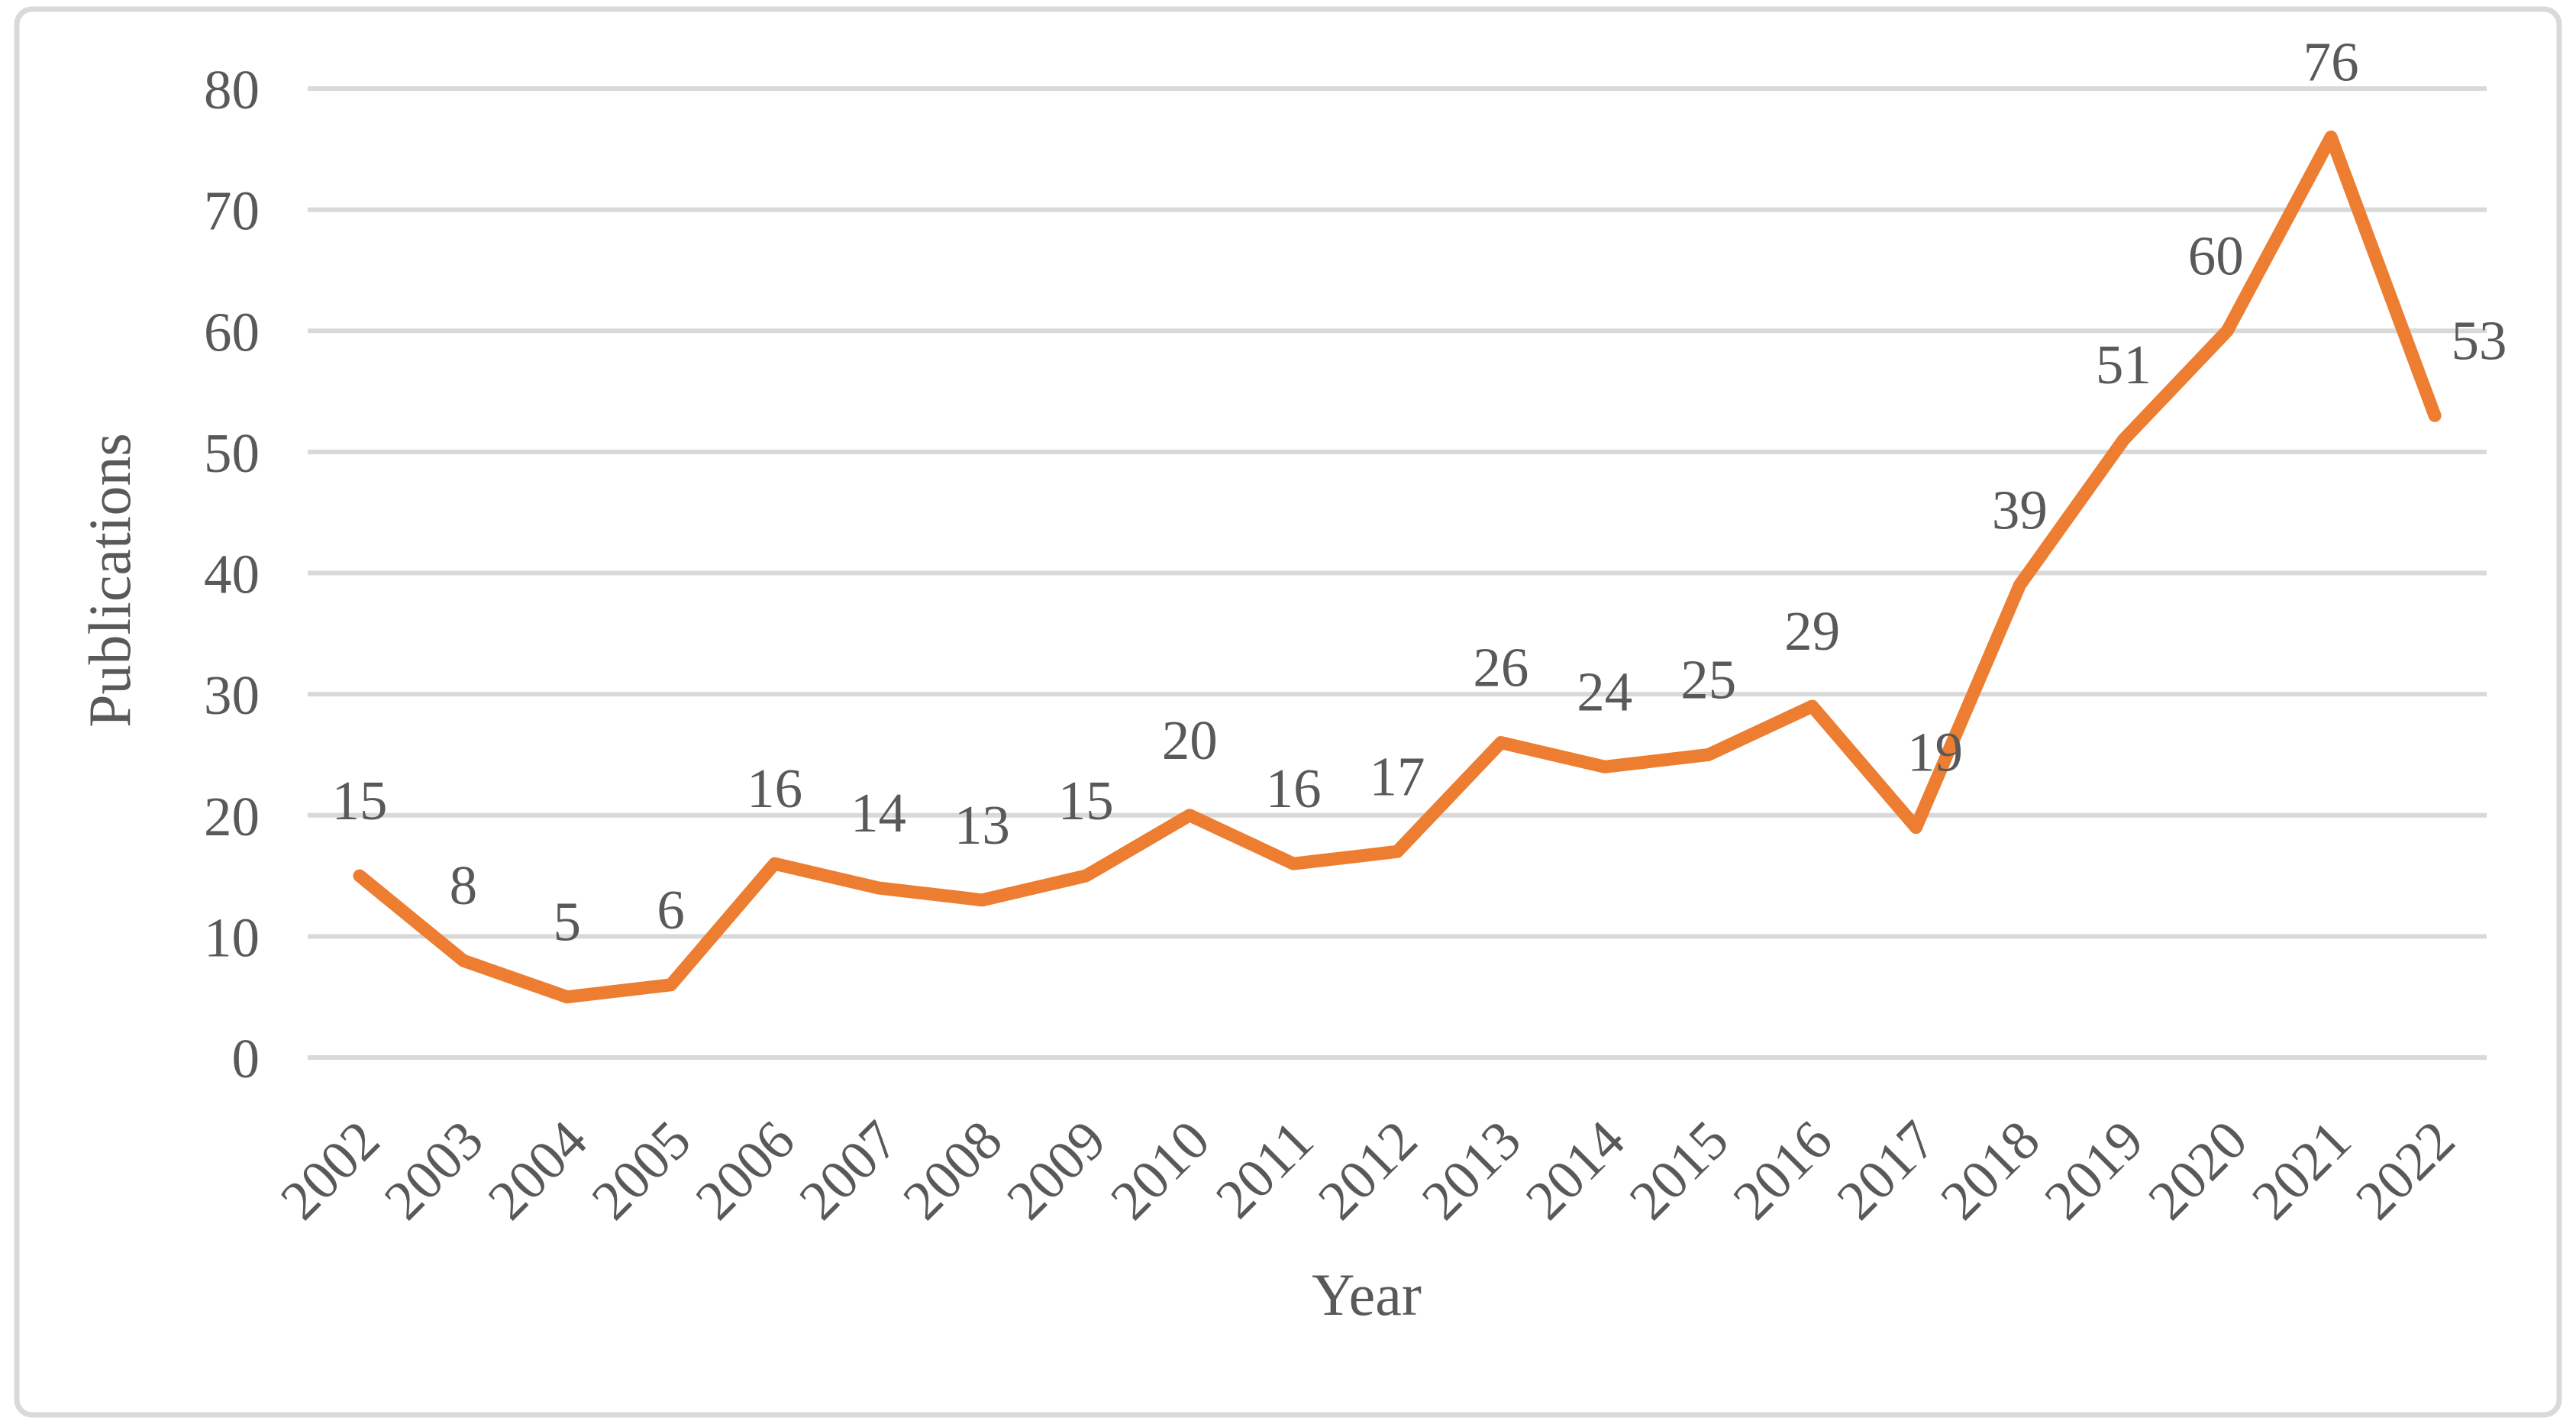 The width and height of the screenshot is (2576, 1424). I want to click on x-tick-label: 2002, so click(330, 1170).